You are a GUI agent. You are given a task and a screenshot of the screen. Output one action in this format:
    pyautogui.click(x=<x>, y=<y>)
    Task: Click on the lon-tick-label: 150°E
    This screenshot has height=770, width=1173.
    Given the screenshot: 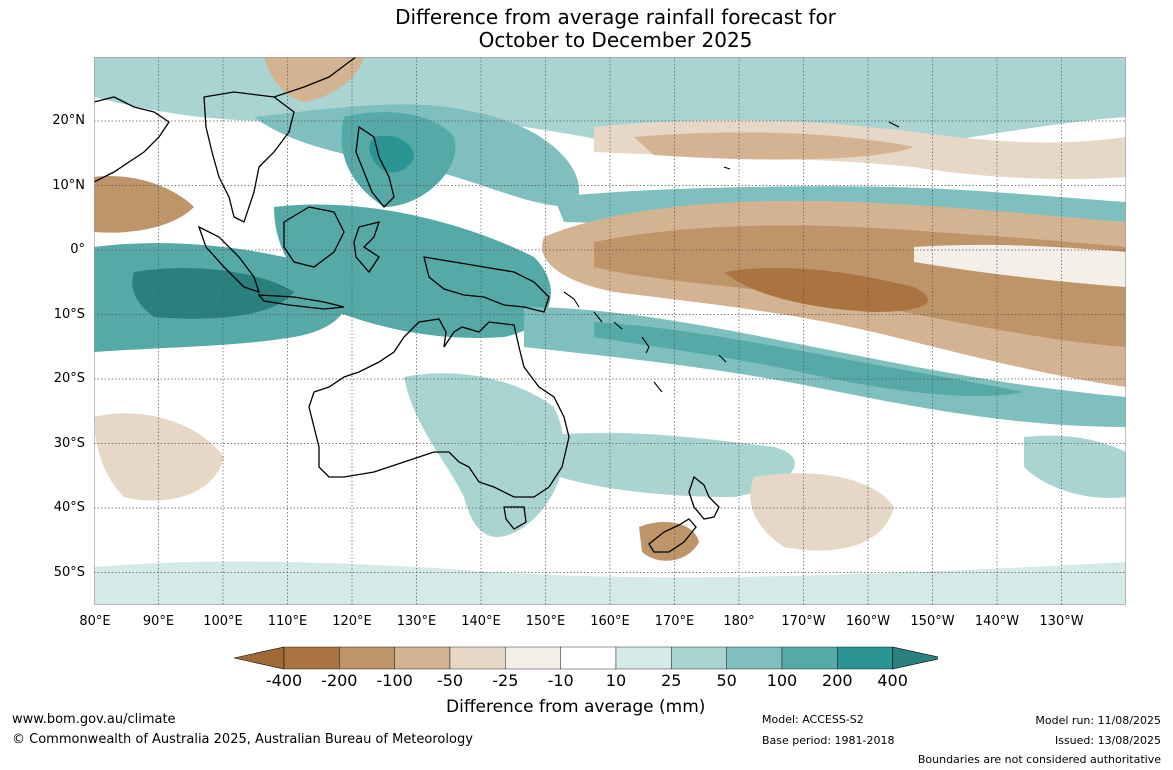 What is the action you would take?
    pyautogui.click(x=545, y=621)
    